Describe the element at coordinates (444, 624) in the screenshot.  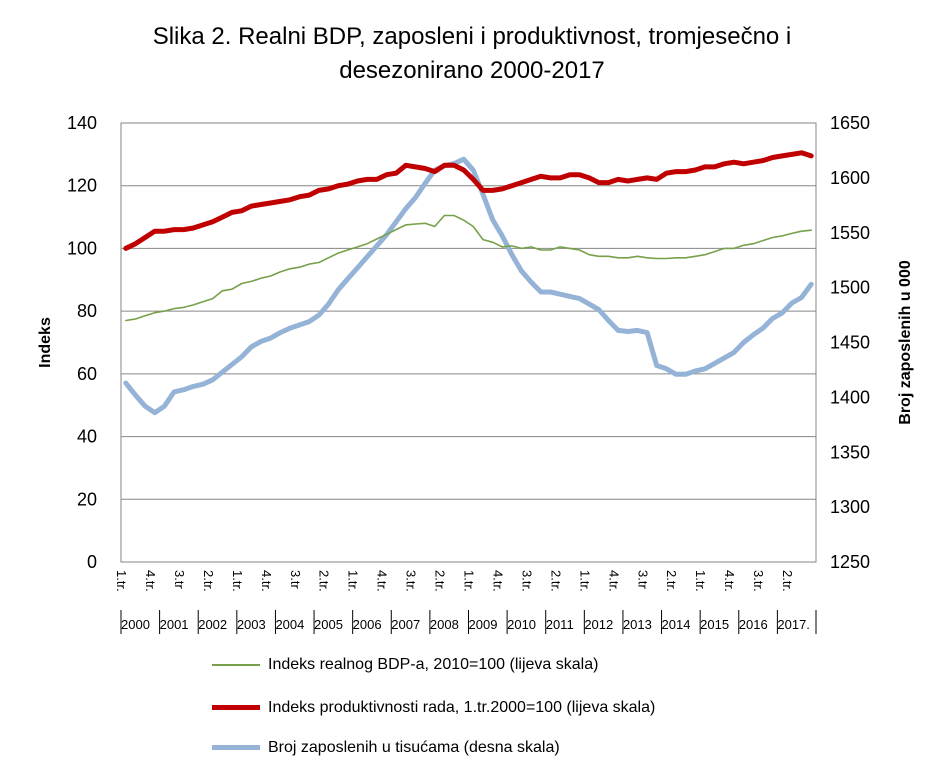
I see `x-year-label: 2008` at that location.